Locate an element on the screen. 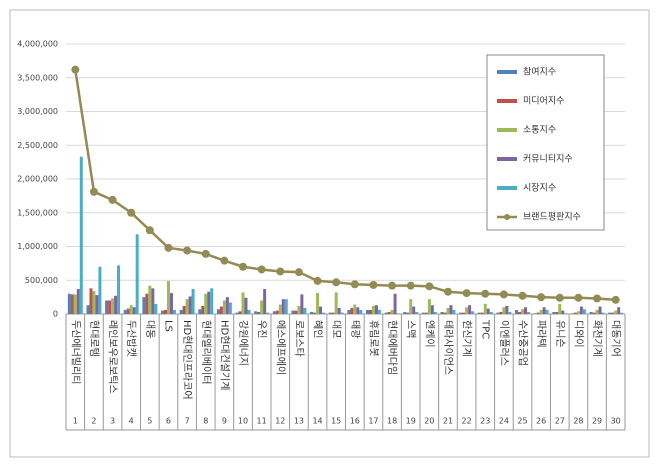 The width and height of the screenshot is (660, 472). x-tick-label: 유니슨 is located at coordinates (560, 334).